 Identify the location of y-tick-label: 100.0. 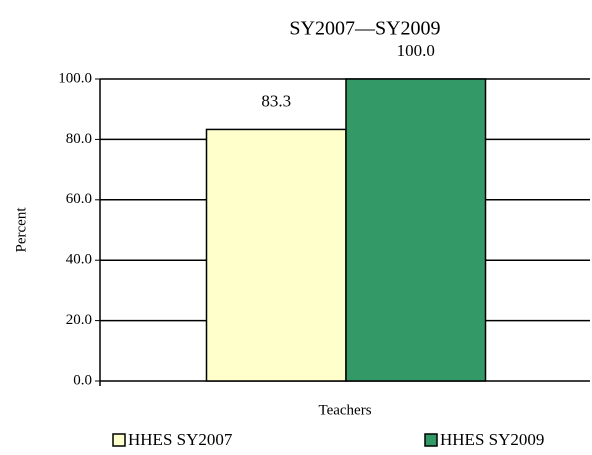
(75, 78).